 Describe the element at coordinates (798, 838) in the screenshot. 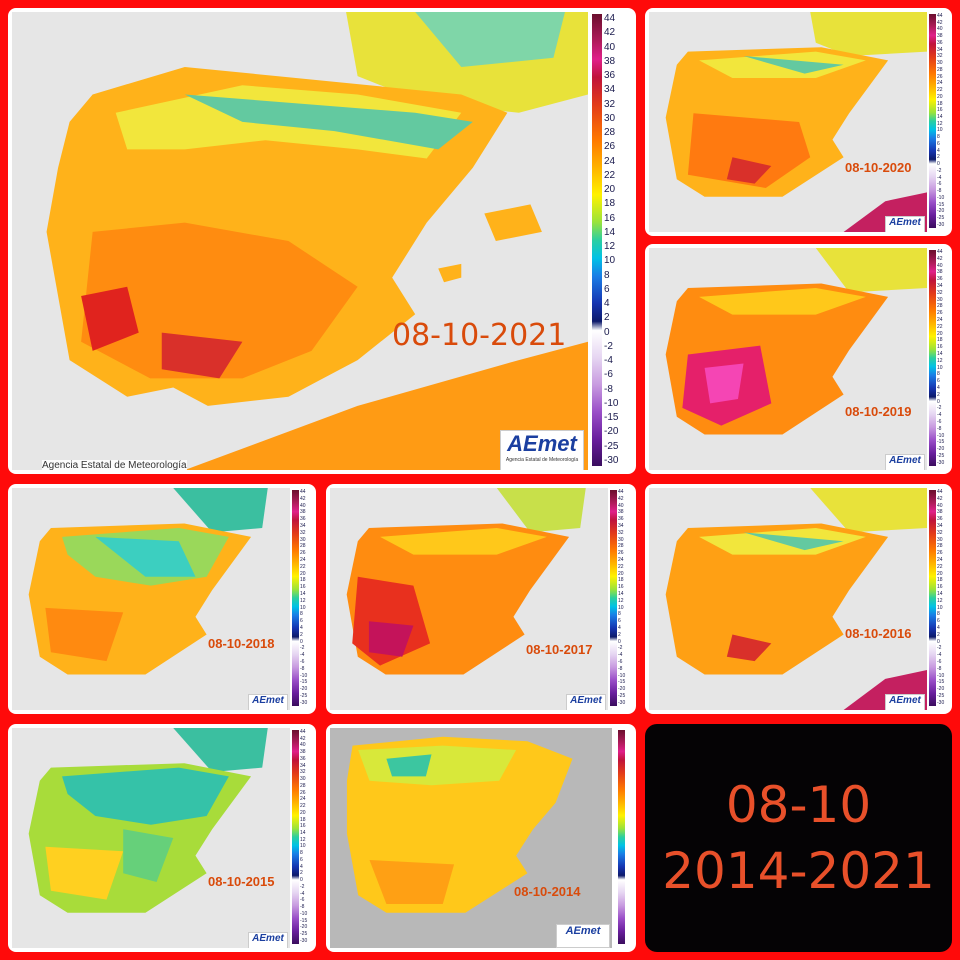

I see `summary-panel: 08-10 2014-2021` at that location.